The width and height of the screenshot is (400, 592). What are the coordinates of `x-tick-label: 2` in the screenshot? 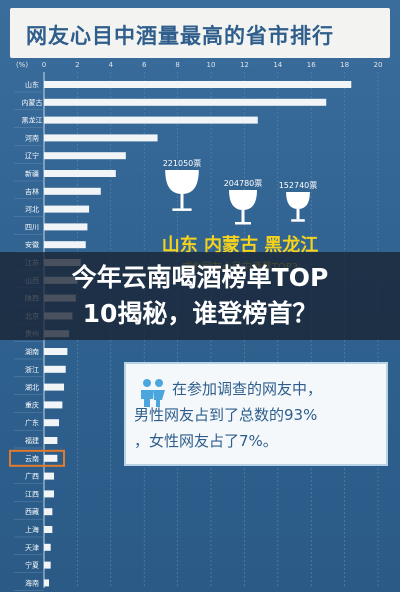 It's located at (77, 65).